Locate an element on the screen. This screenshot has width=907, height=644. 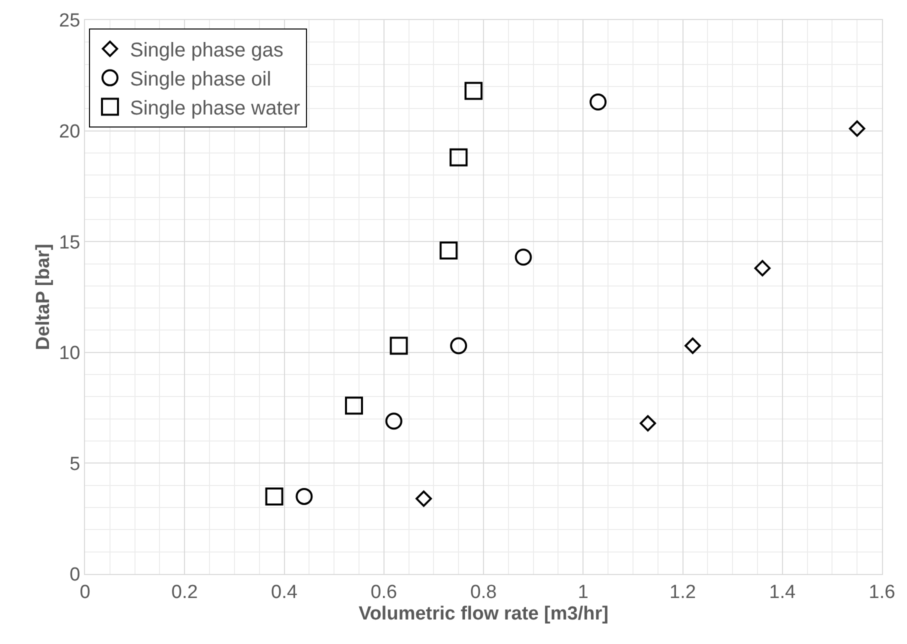
y-axis-title: DeltaP [bar] is located at coordinates (43, 297).